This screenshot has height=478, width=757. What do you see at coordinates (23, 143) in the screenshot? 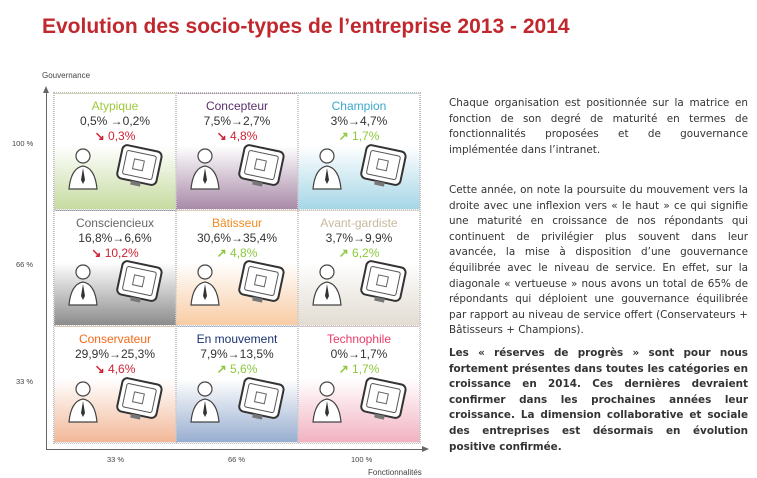
I see `y-tick: 100 %` at bounding box center [23, 143].